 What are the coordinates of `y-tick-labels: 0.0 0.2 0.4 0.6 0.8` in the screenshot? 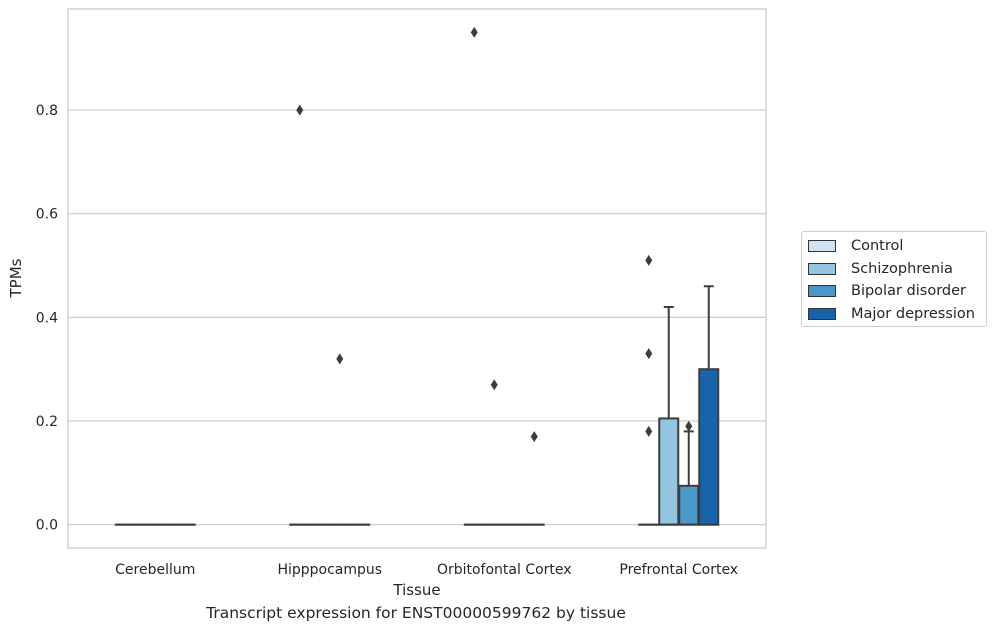 It's located at (47, 318).